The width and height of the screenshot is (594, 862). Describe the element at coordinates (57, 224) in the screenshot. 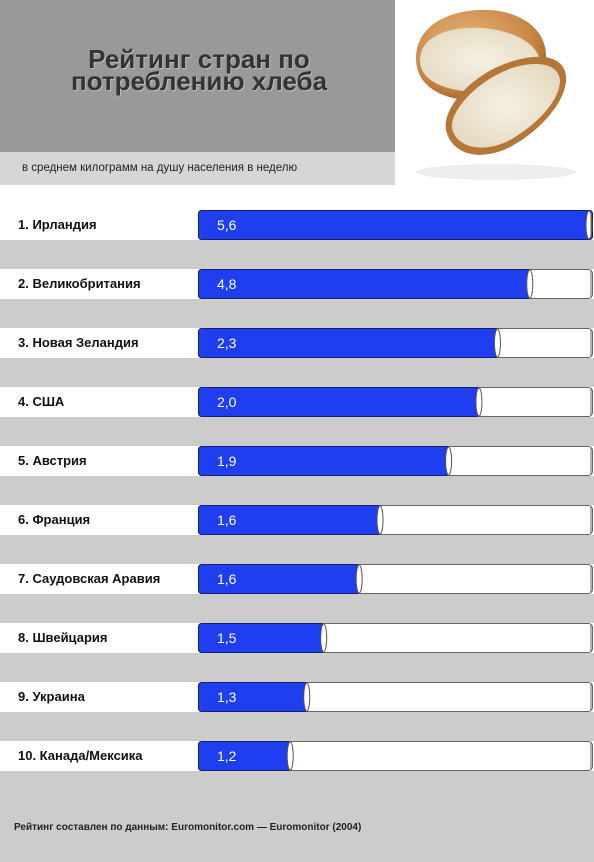

I see `country-label: 1. Ирландия` at that location.